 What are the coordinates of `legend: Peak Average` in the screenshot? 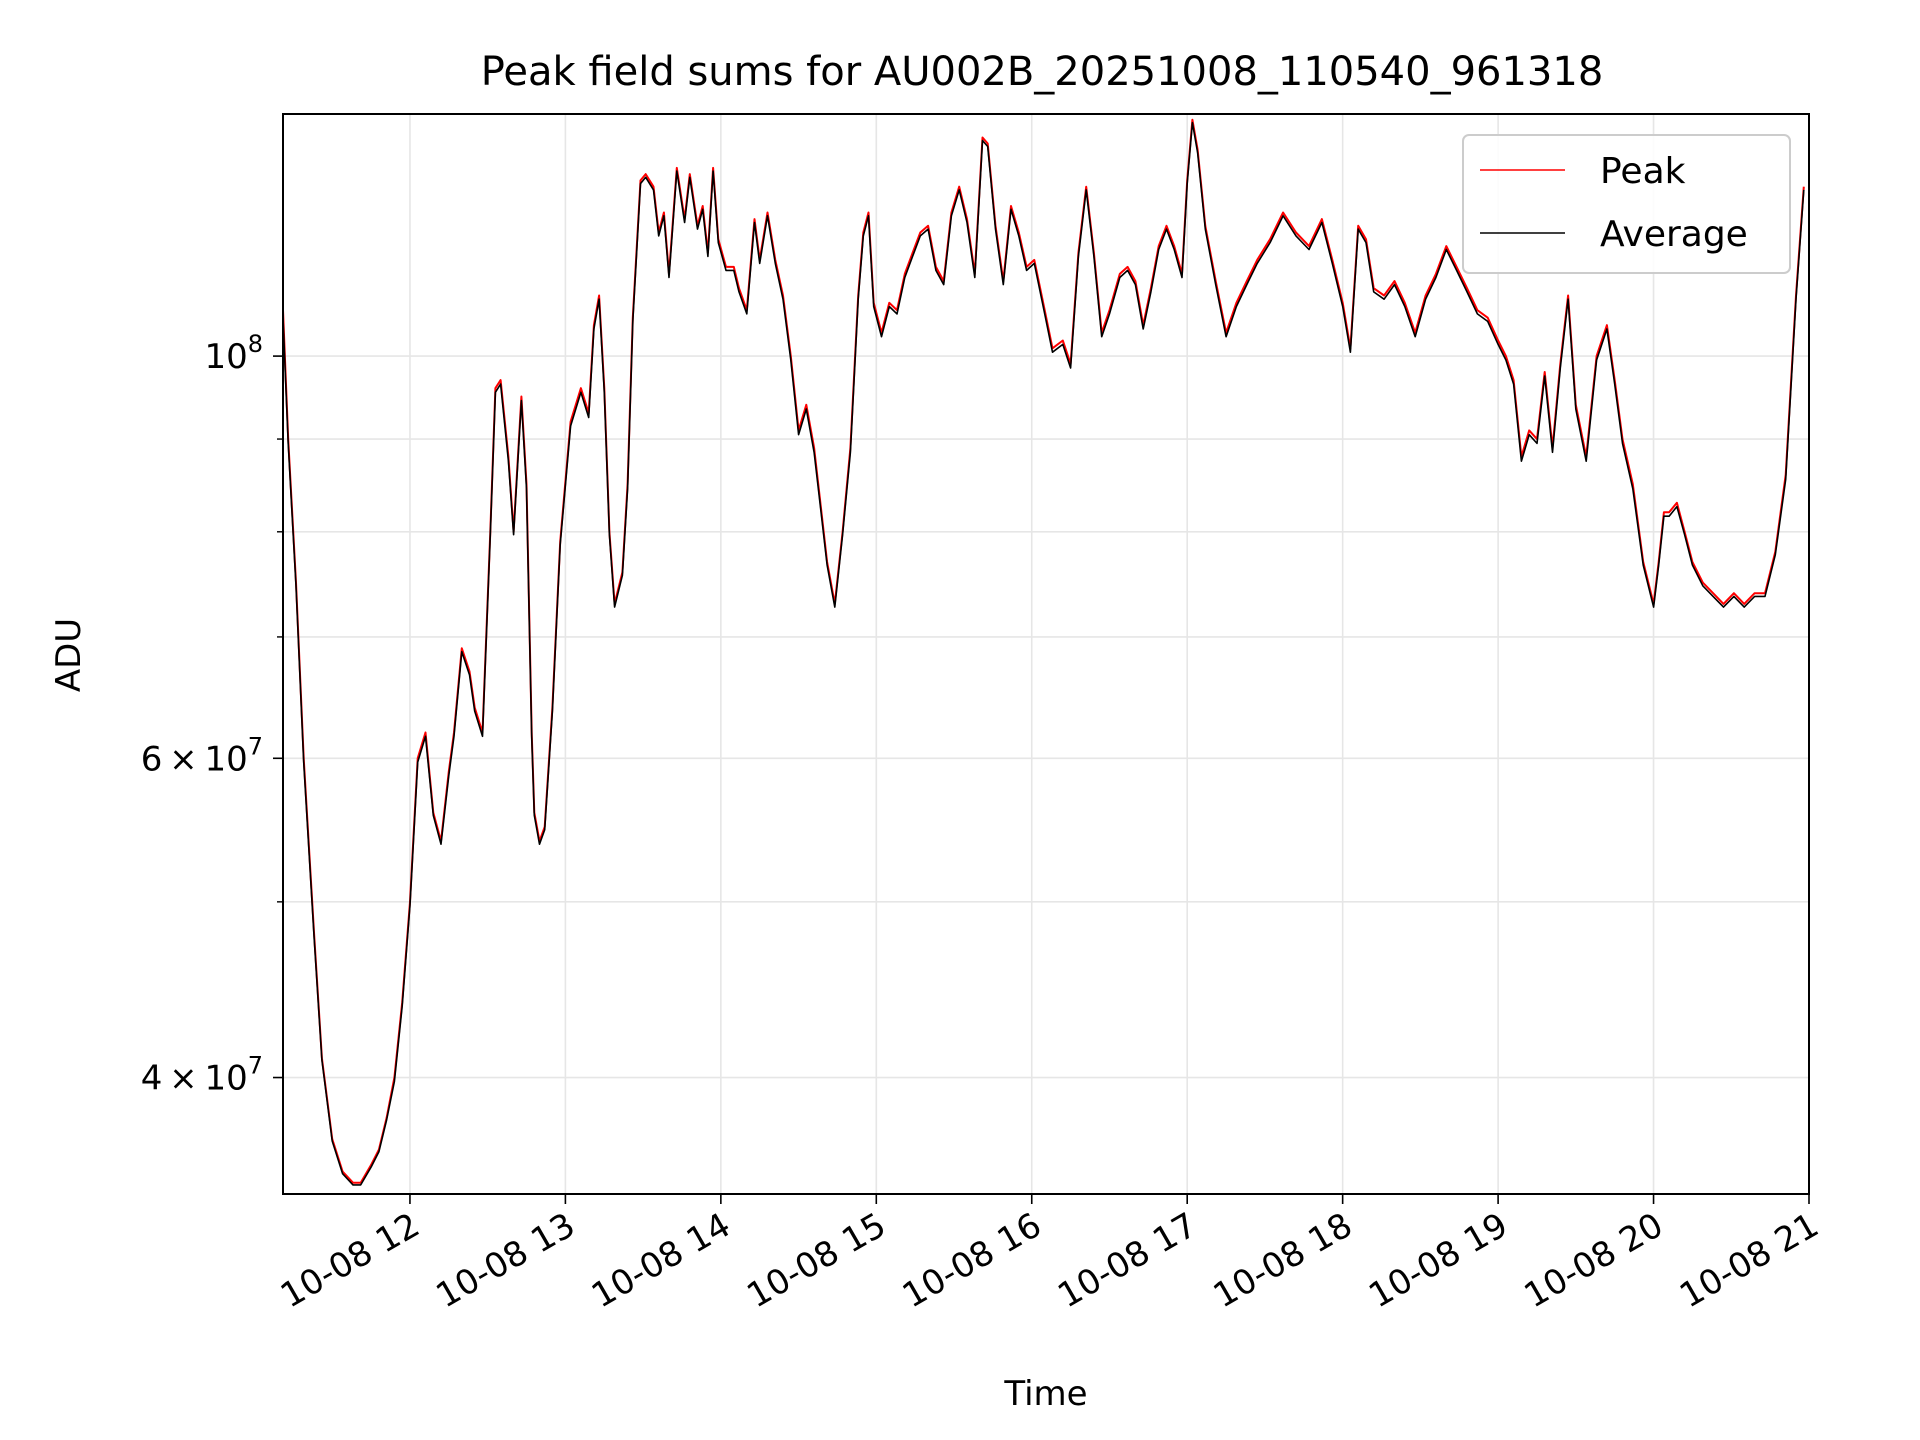 It's located at (1626, 204).